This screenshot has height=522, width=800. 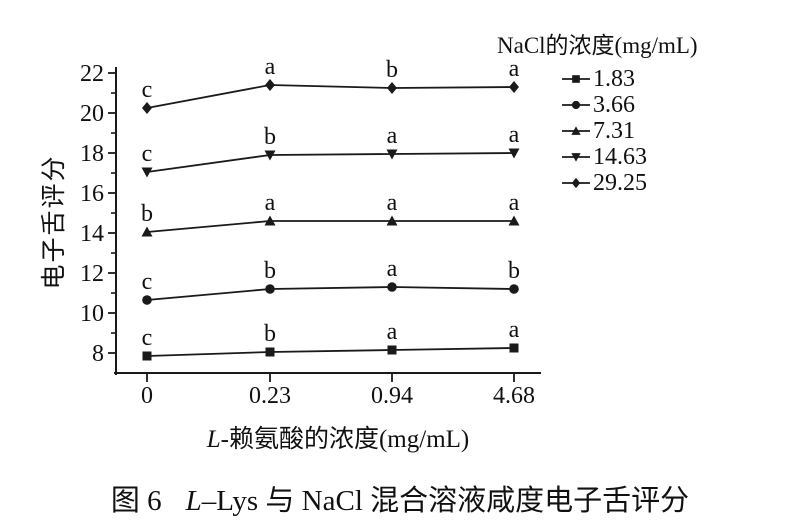 I want to click on legend-item: 1.83, so click(x=629, y=79).